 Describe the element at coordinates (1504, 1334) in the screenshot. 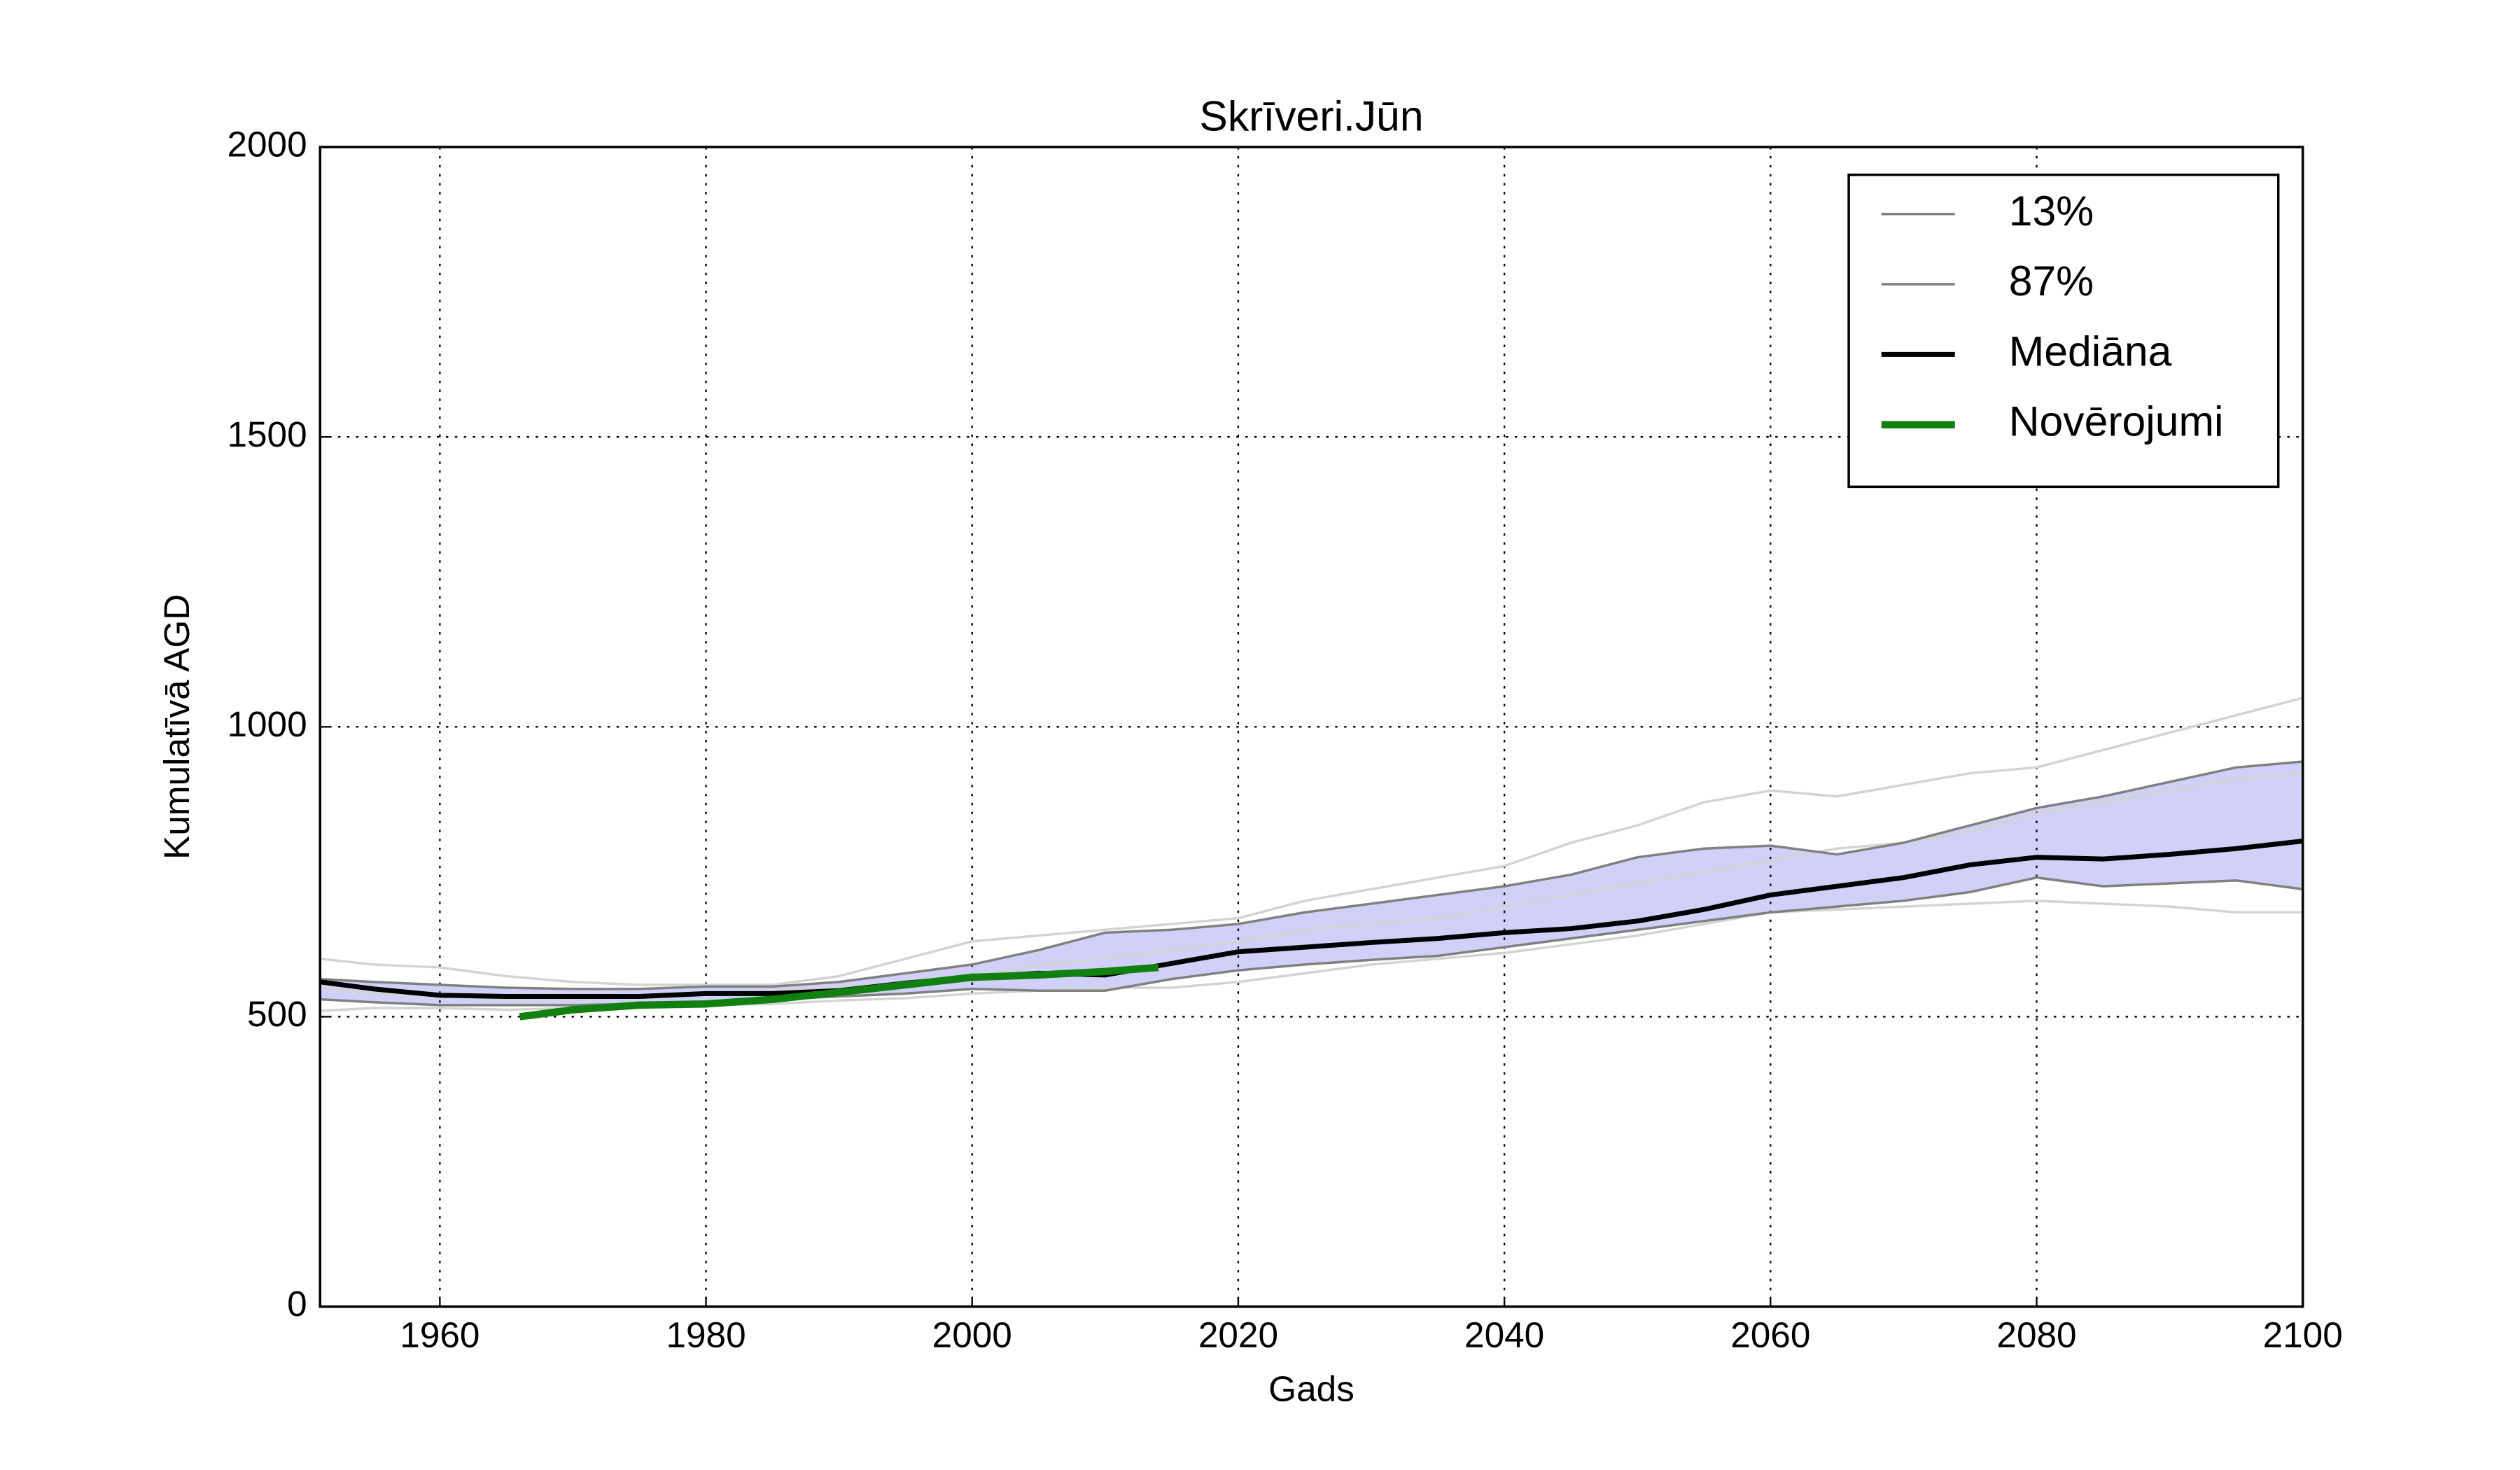

I see `x-tick-label: 2040` at that location.